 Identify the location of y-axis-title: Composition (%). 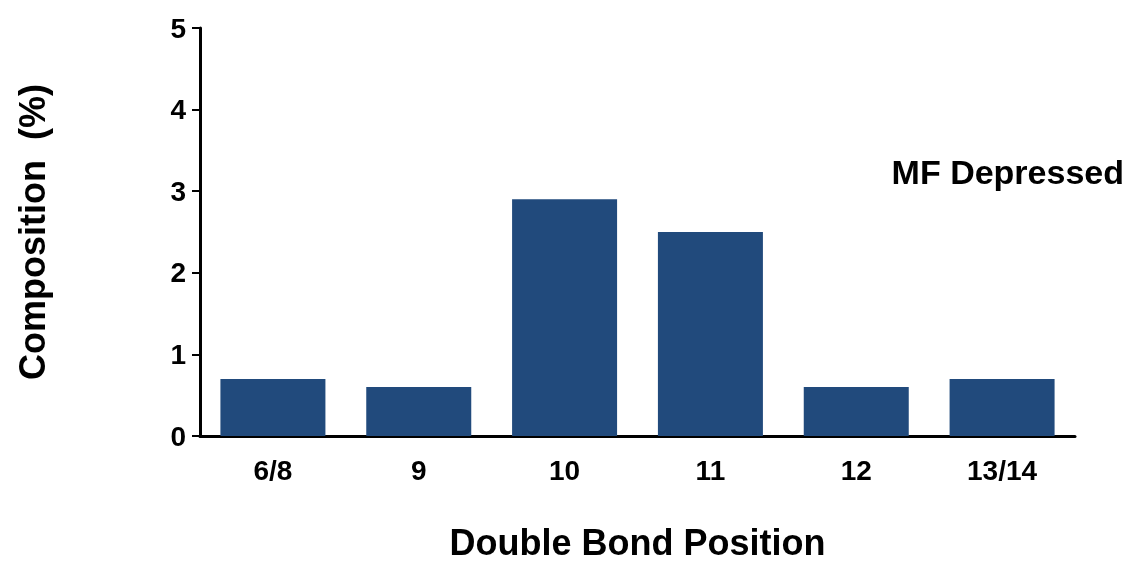
(32, 232).